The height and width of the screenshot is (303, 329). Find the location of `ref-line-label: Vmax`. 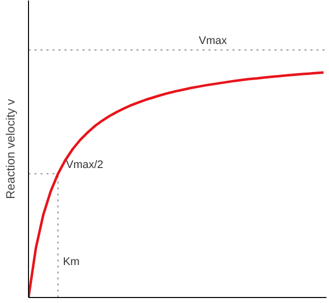

ref-line-label: Vmax is located at coordinates (213, 41).